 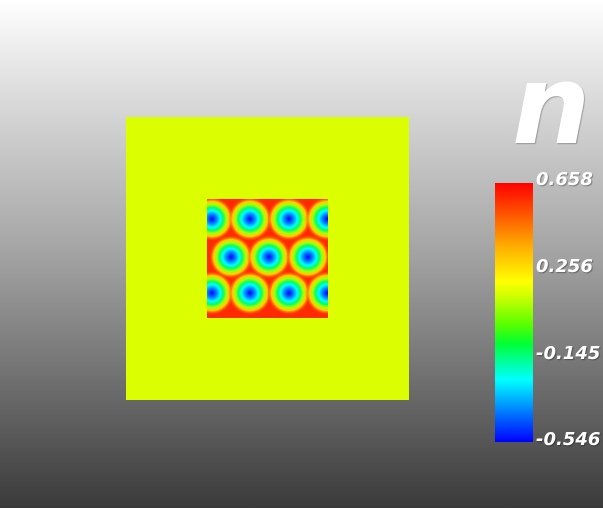 I want to click on hexagonal-spot-pattern, so click(x=267, y=258).